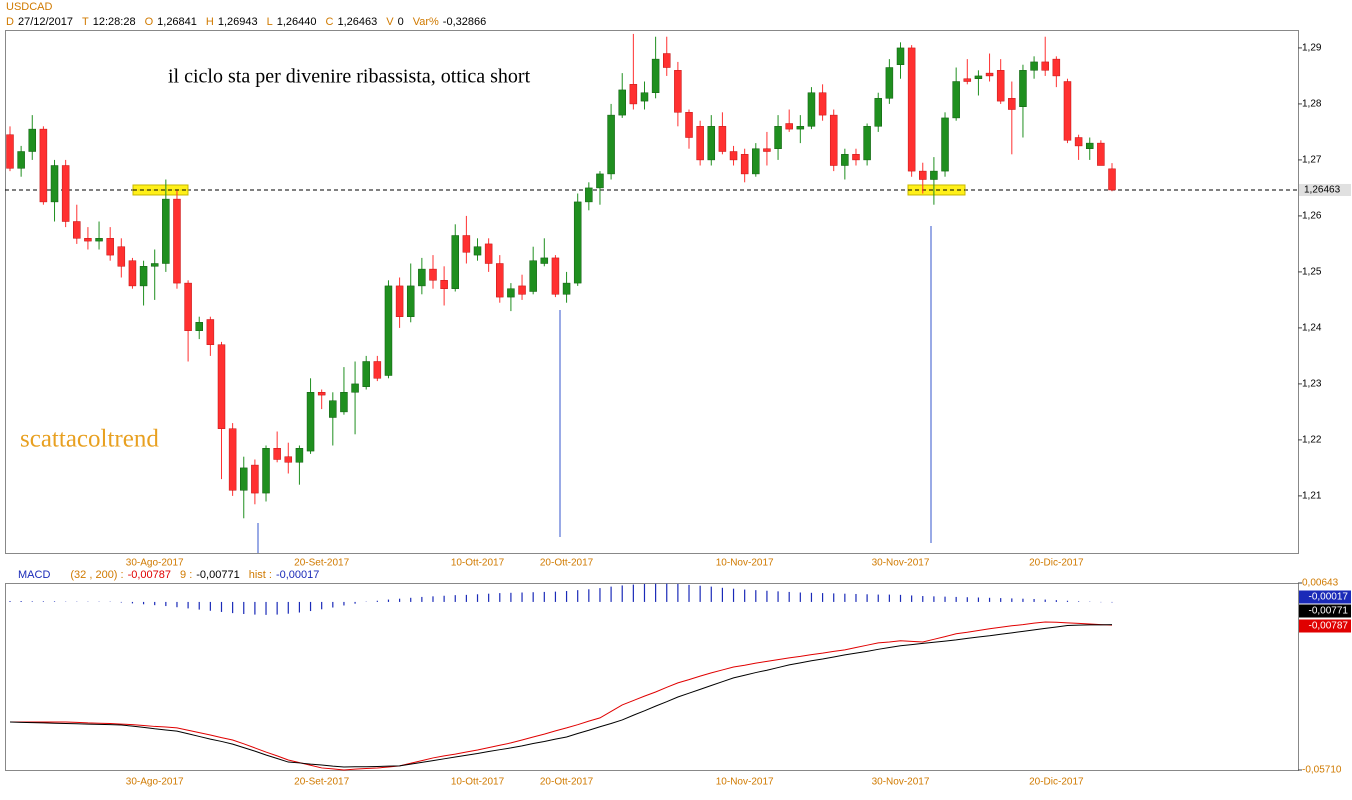 This screenshot has width=1352, height=800. I want to click on legend-value: -0,00017, so click(297, 575).